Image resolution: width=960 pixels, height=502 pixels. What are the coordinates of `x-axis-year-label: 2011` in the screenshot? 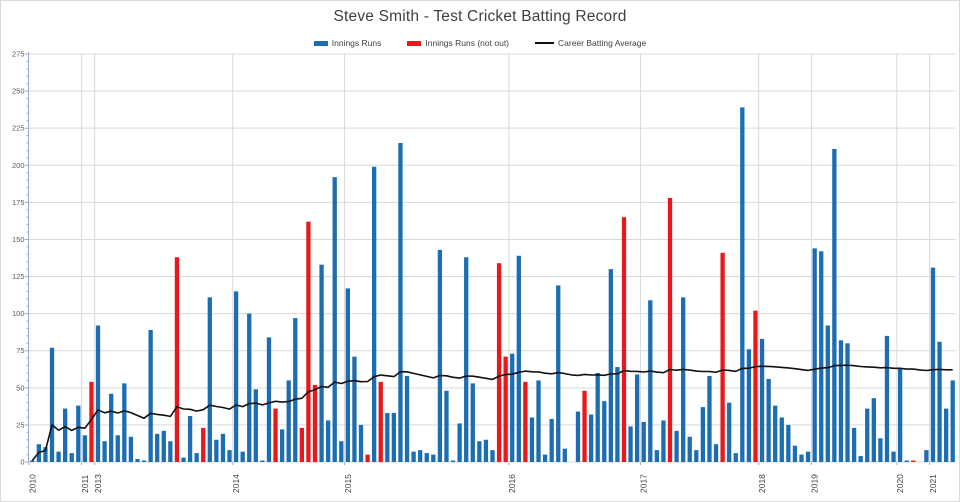 It's located at (85, 483).